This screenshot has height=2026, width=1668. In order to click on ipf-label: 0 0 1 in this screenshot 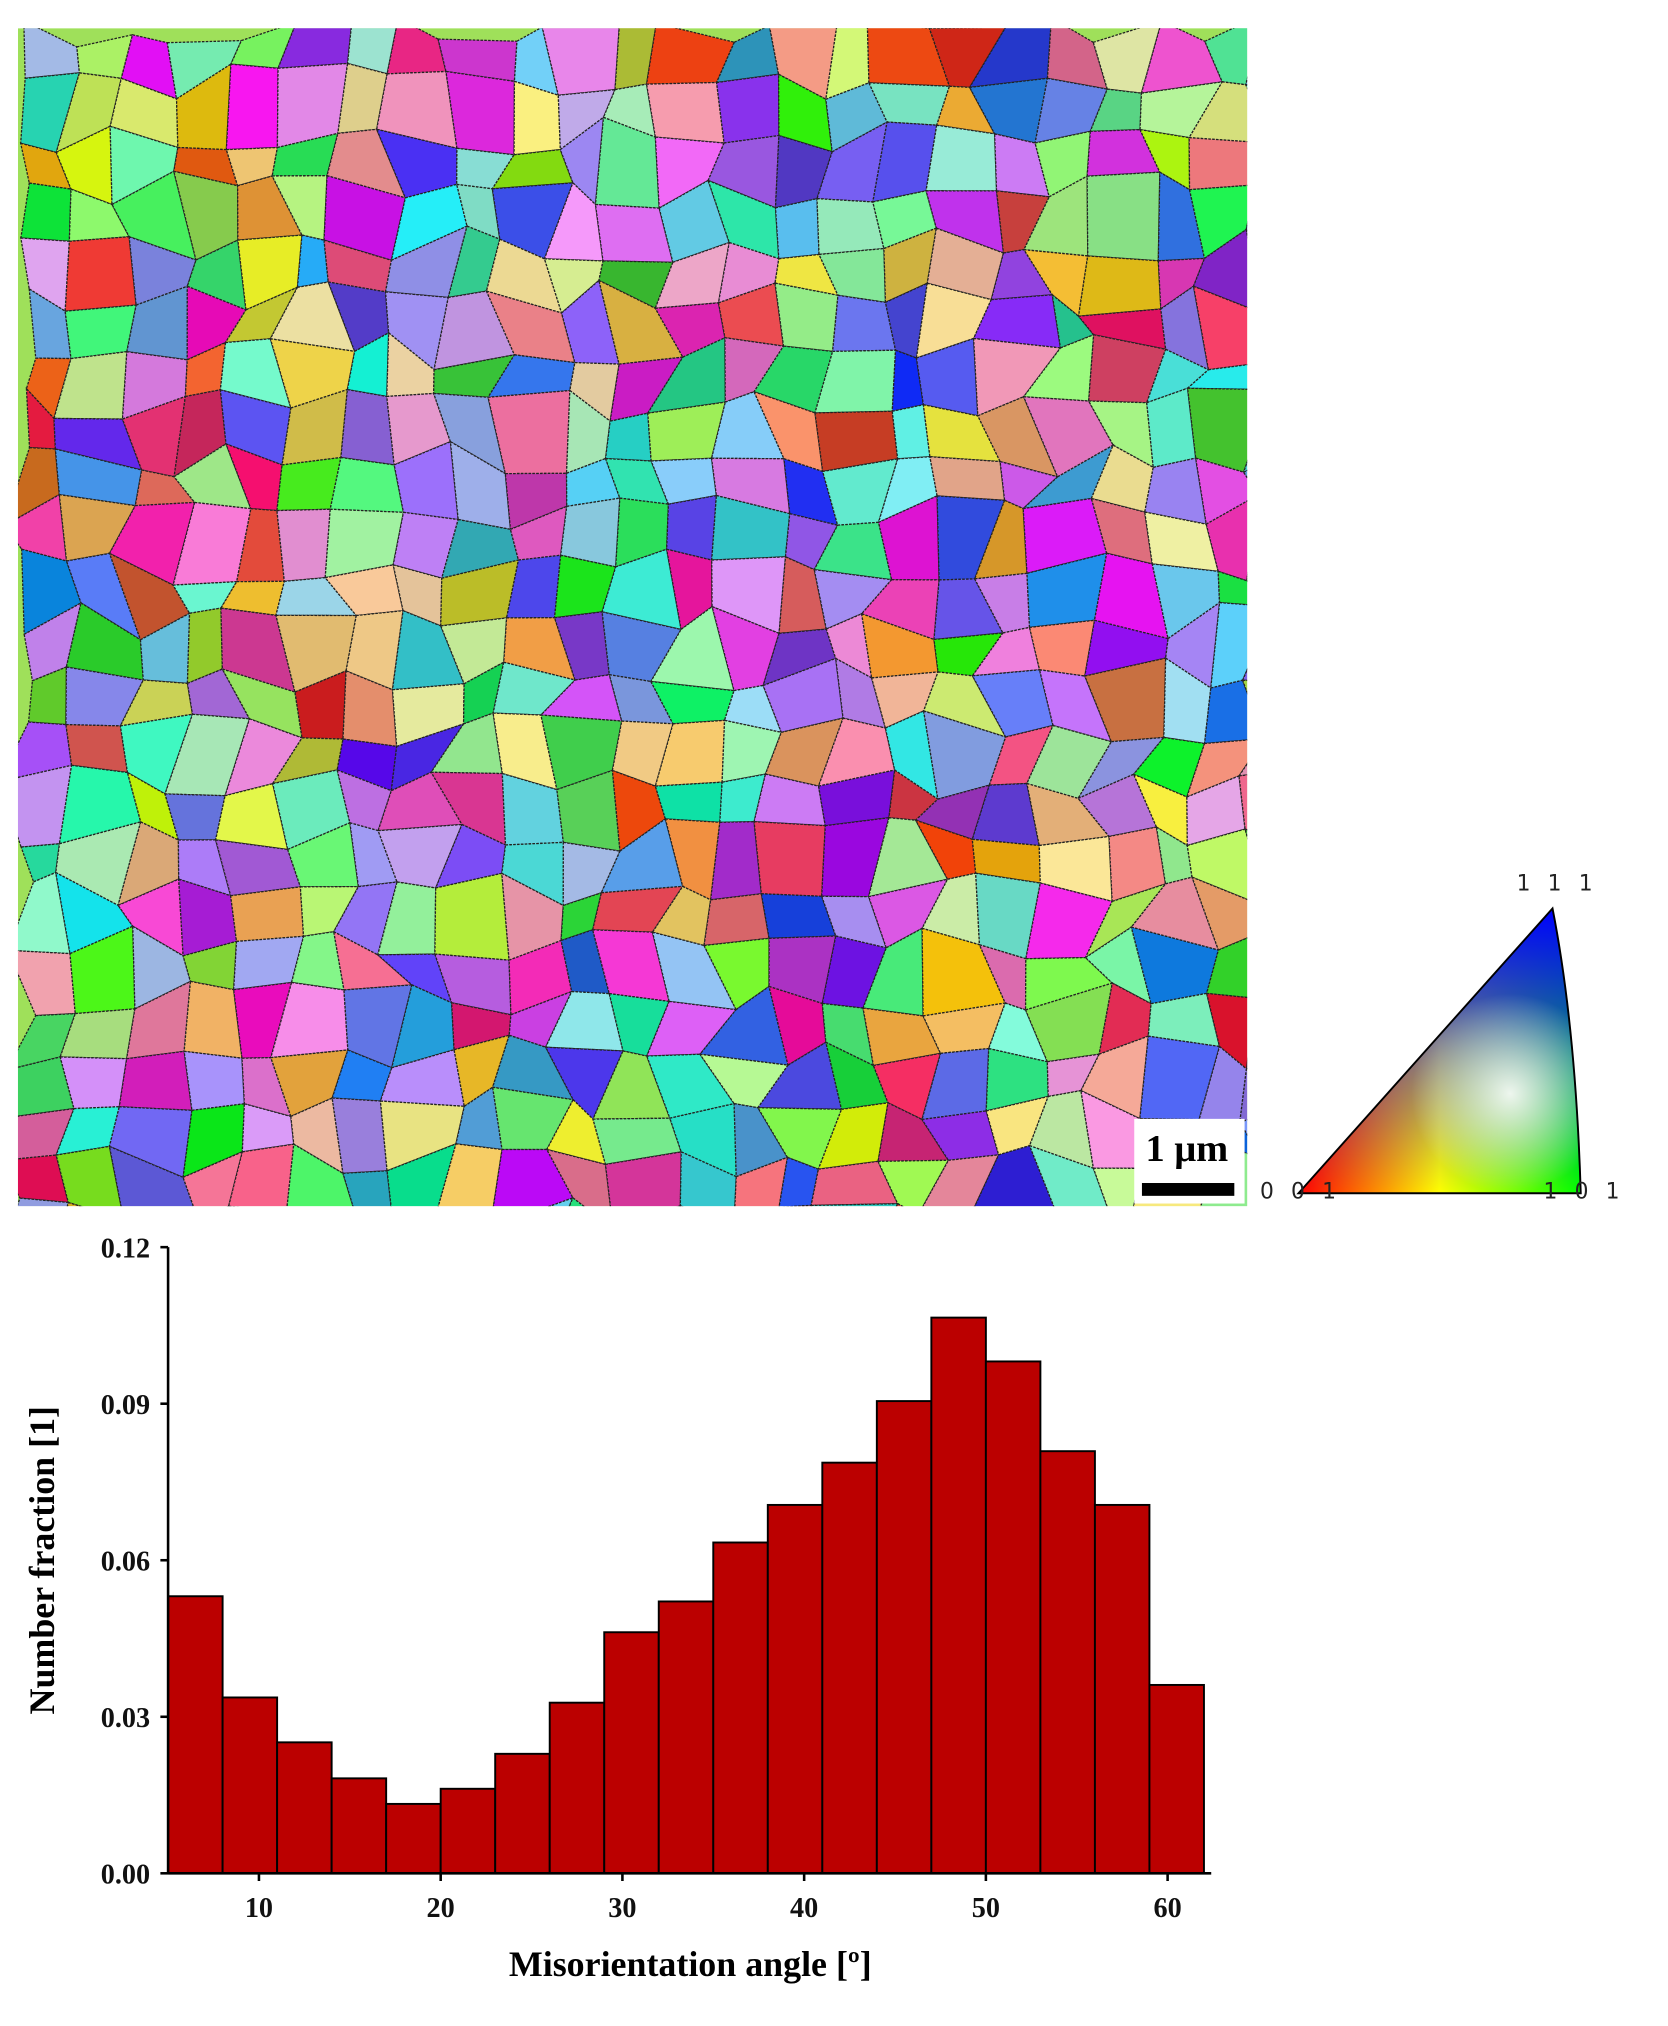, I will do `click(1300, 1191)`.